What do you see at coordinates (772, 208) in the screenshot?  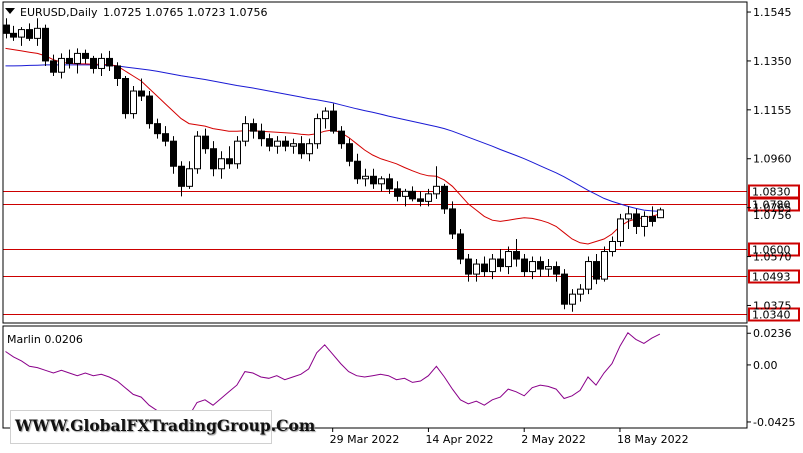 I see `y-tick-label: 1.0765` at bounding box center [772, 208].